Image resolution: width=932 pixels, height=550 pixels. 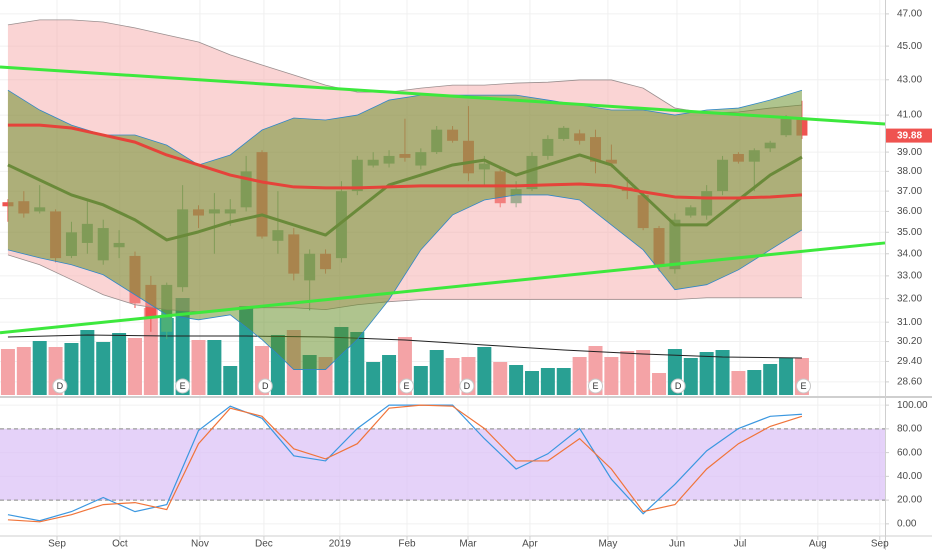 What do you see at coordinates (909, 298) in the screenshot?
I see `y-tick-label: 32.00` at bounding box center [909, 298].